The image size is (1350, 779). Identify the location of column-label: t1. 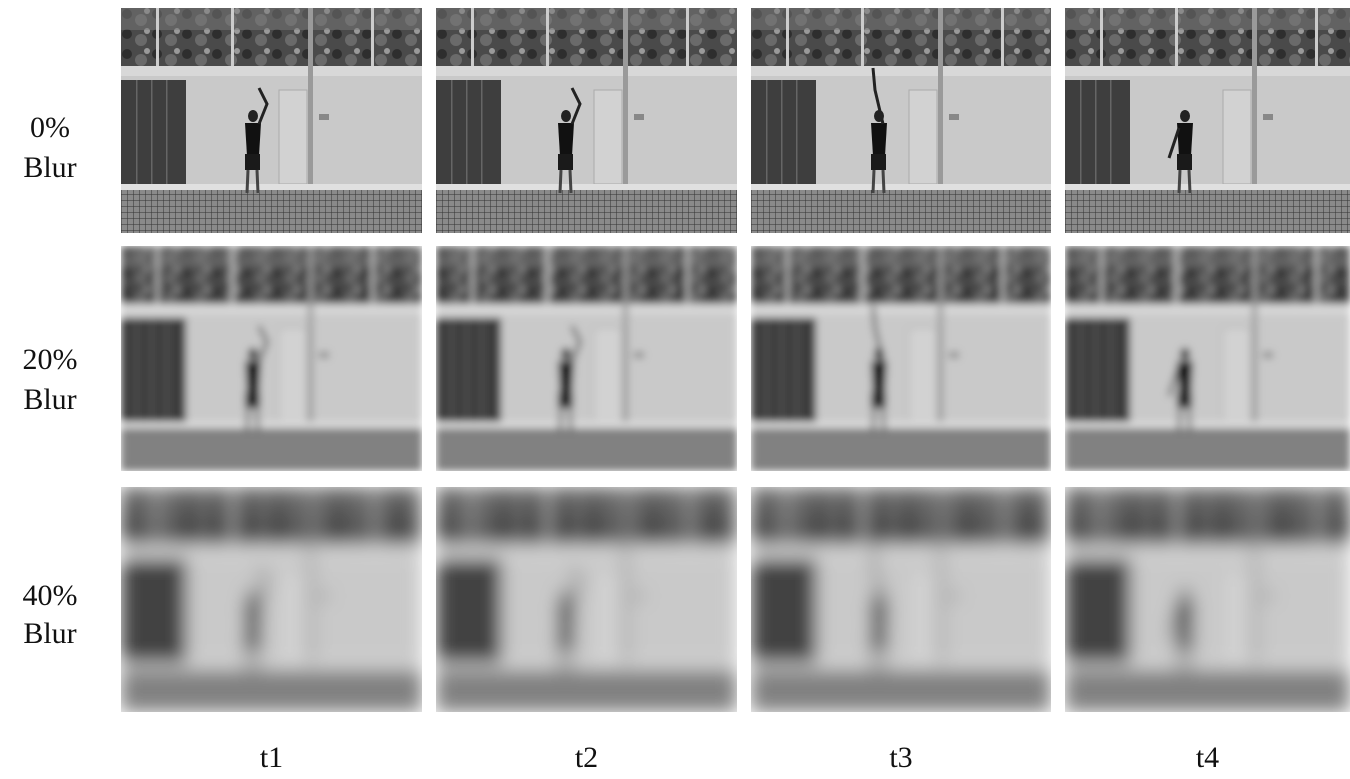
(271, 757).